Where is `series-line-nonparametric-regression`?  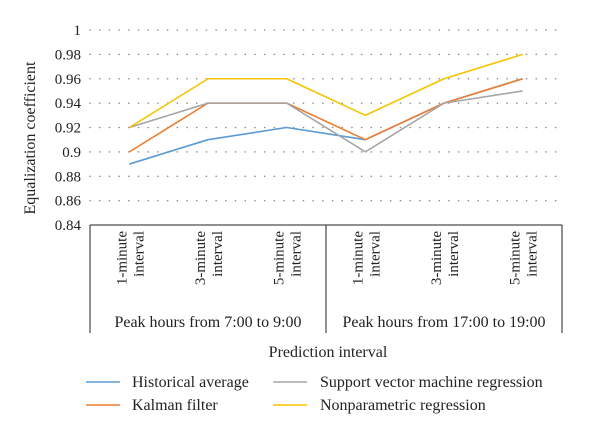 series-line-nonparametric-regression is located at coordinates (325, 91).